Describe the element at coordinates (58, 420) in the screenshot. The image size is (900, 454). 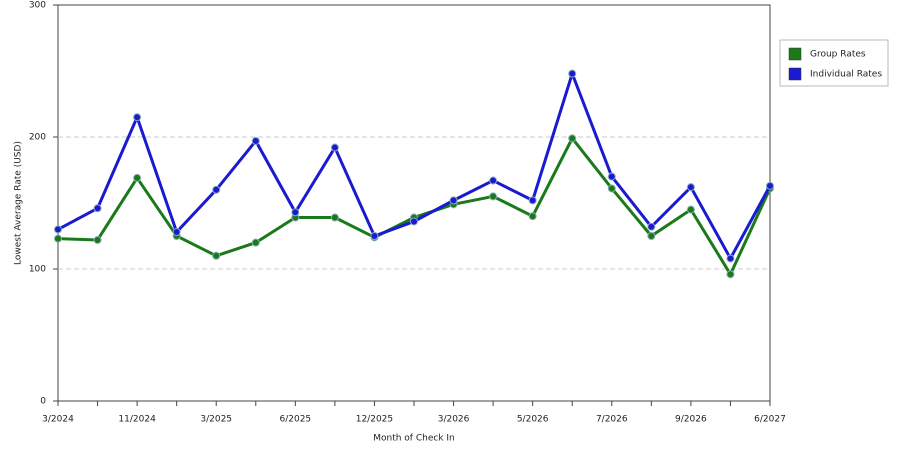
I see `x-tick-label: 3/2024` at that location.